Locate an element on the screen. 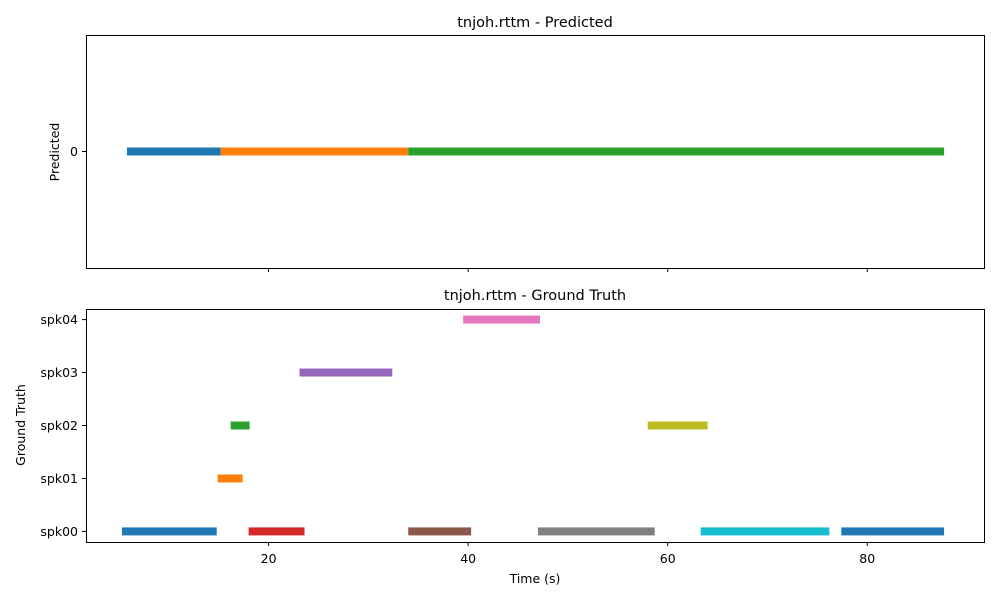 This screenshot has width=1000, height=600. ground-truth-ytick-label: spk00 is located at coordinates (59, 531).